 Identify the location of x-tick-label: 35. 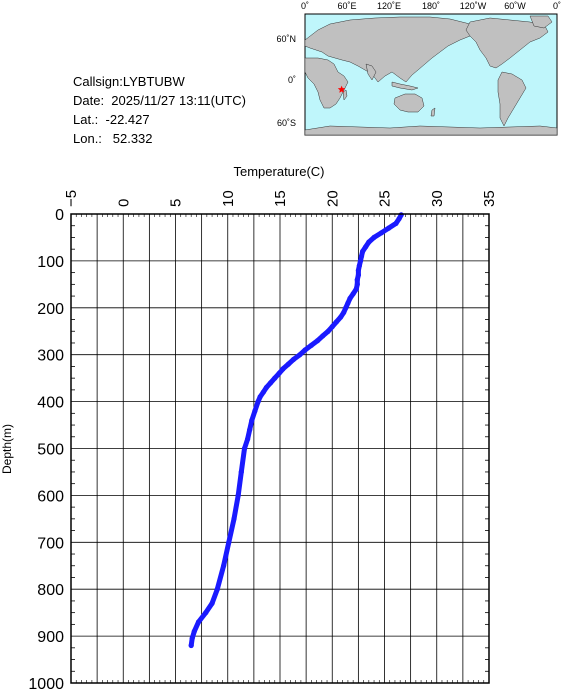
(489, 198).